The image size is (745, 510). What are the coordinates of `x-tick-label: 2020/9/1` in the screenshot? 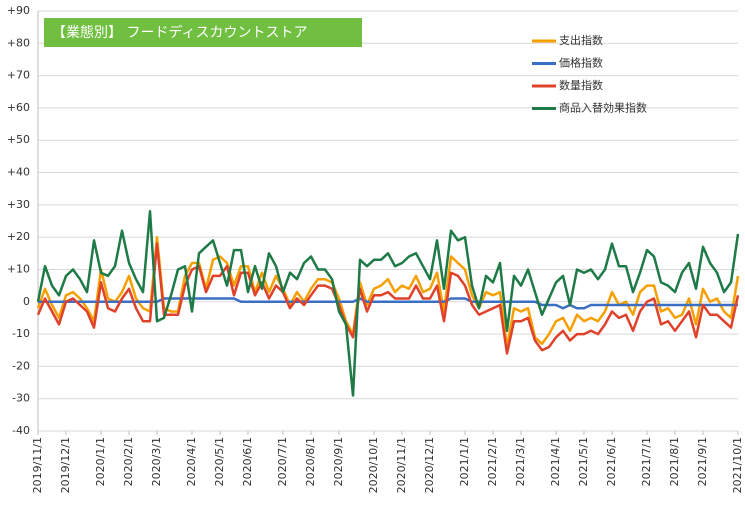 It's located at (338, 461).